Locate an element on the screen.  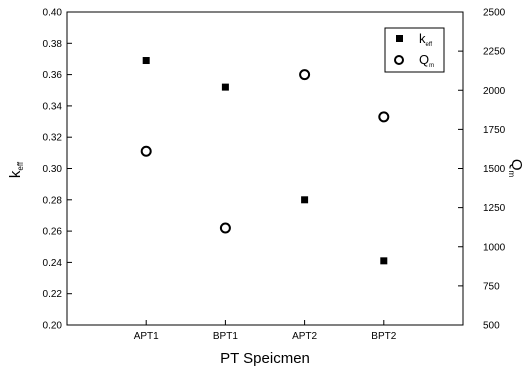
left-tick-label: 0.22 is located at coordinates (53, 294).